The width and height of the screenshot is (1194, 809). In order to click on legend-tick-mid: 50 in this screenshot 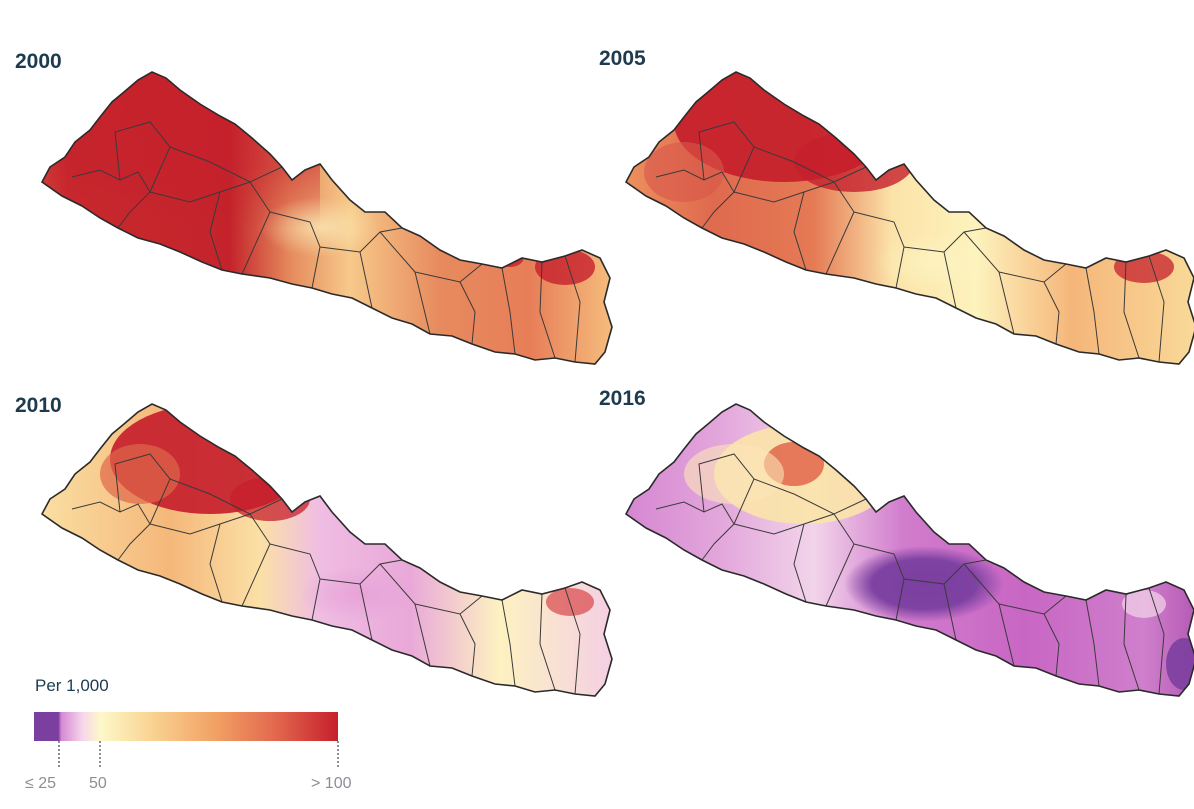, I will do `click(98, 783)`.